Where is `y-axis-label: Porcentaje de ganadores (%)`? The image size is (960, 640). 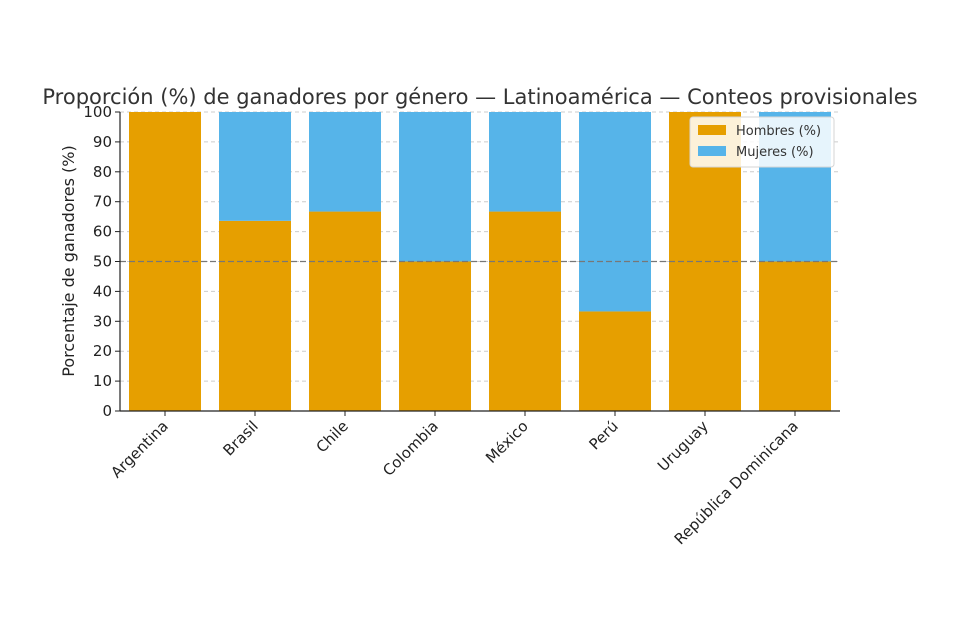
y-axis-label: Porcentaje de ganadores (%) is located at coordinates (68, 260).